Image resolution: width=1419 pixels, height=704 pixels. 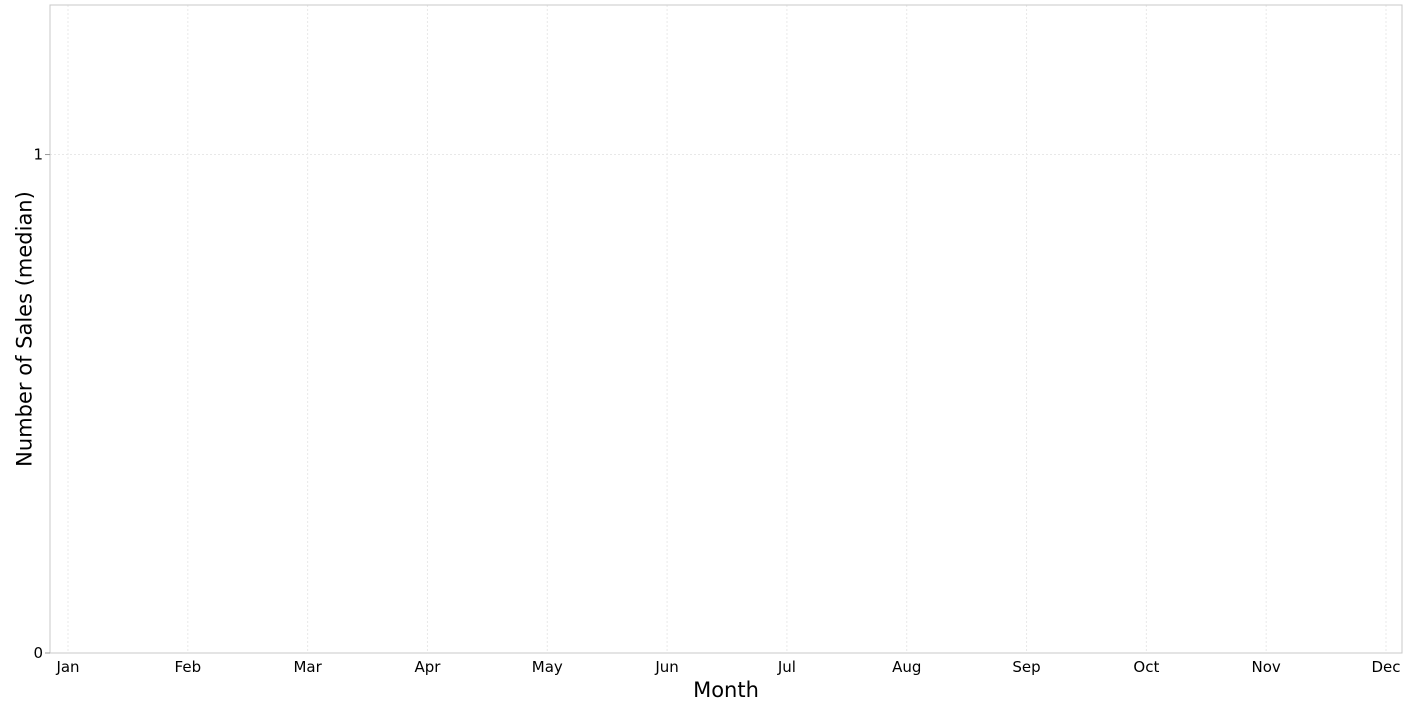 I want to click on x-tick-label: Aug, so click(x=906, y=667).